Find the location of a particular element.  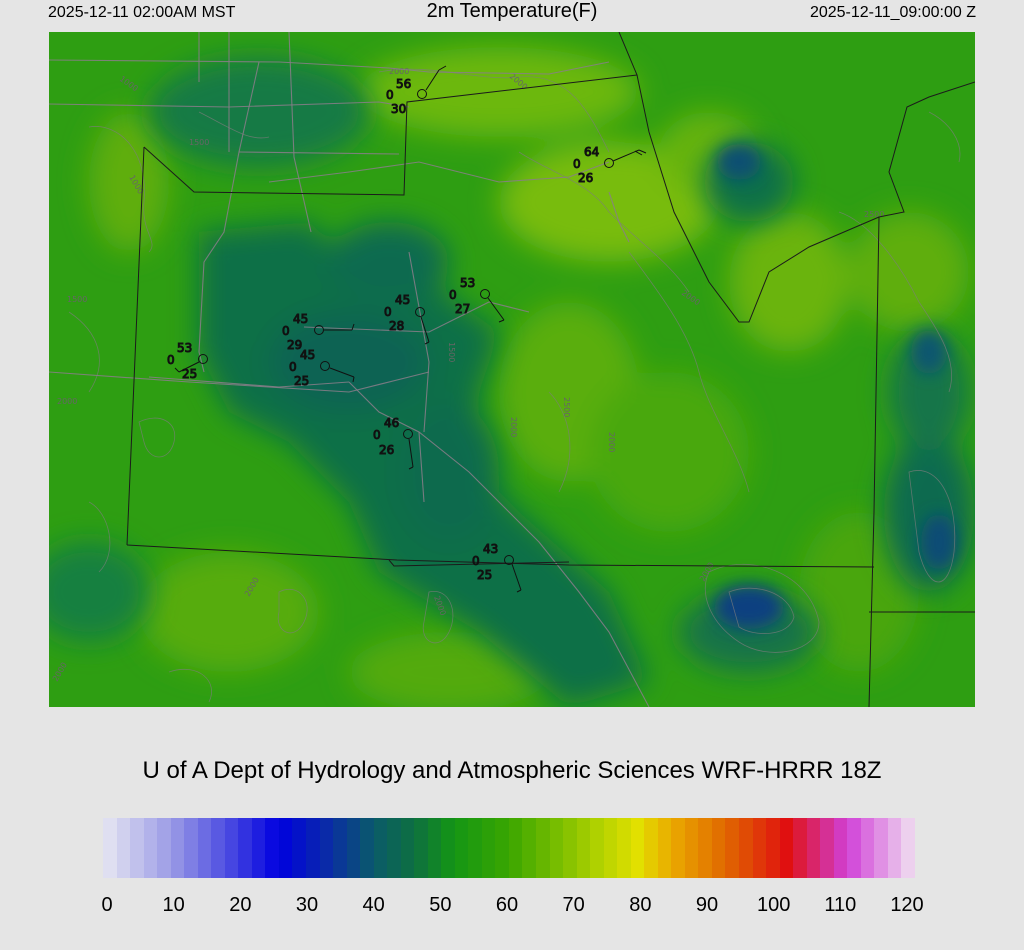

station-plot: 43 0 25 is located at coordinates (497, 567).